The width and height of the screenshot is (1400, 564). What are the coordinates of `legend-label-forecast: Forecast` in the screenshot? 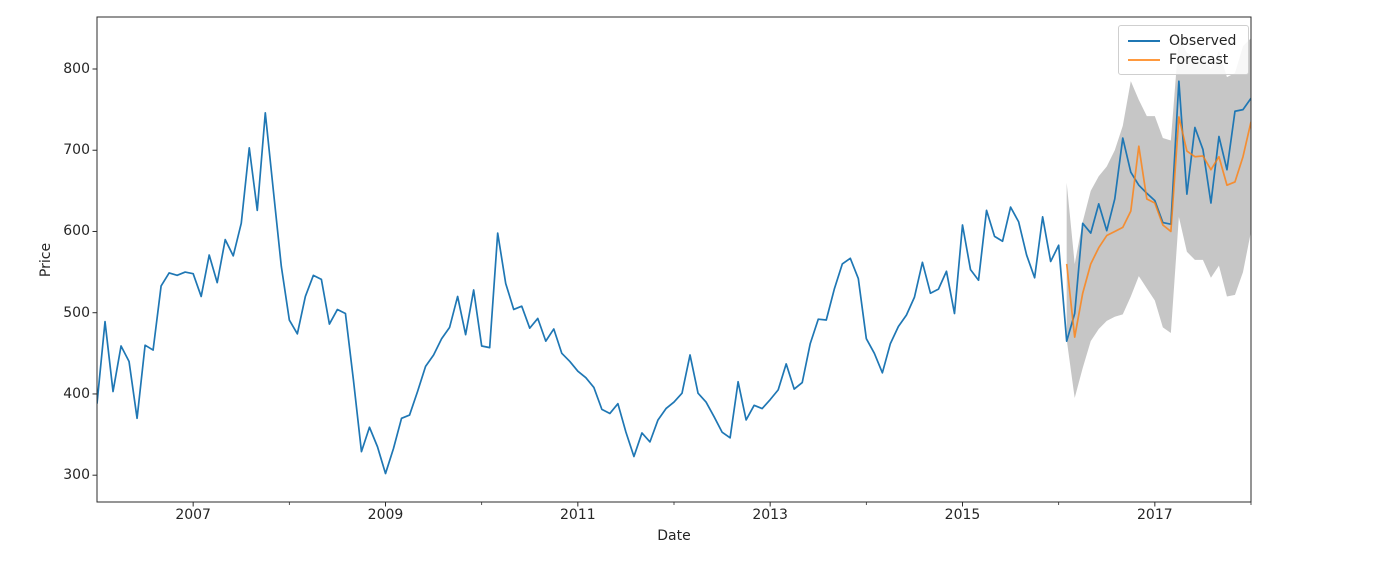 It's located at (1199, 59).